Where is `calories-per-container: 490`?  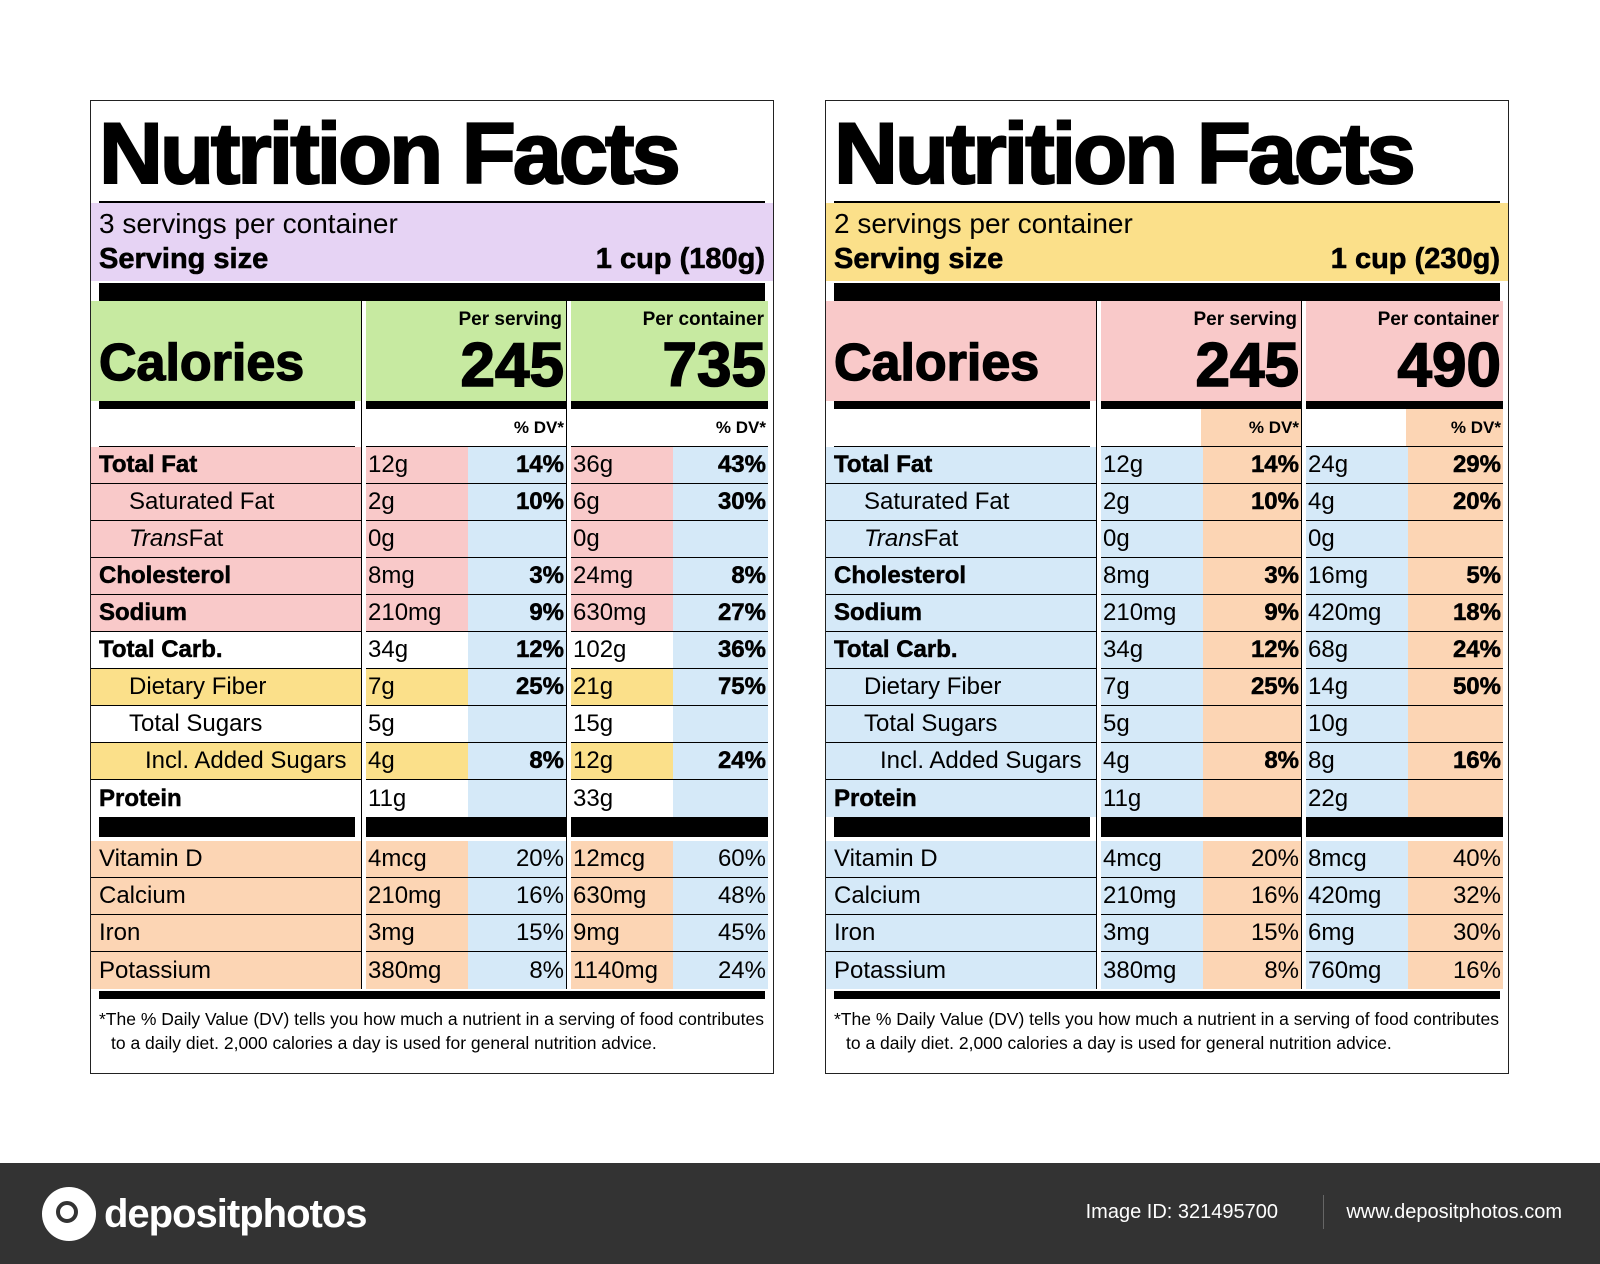
calories-per-container: 490 is located at coordinates (1449, 365).